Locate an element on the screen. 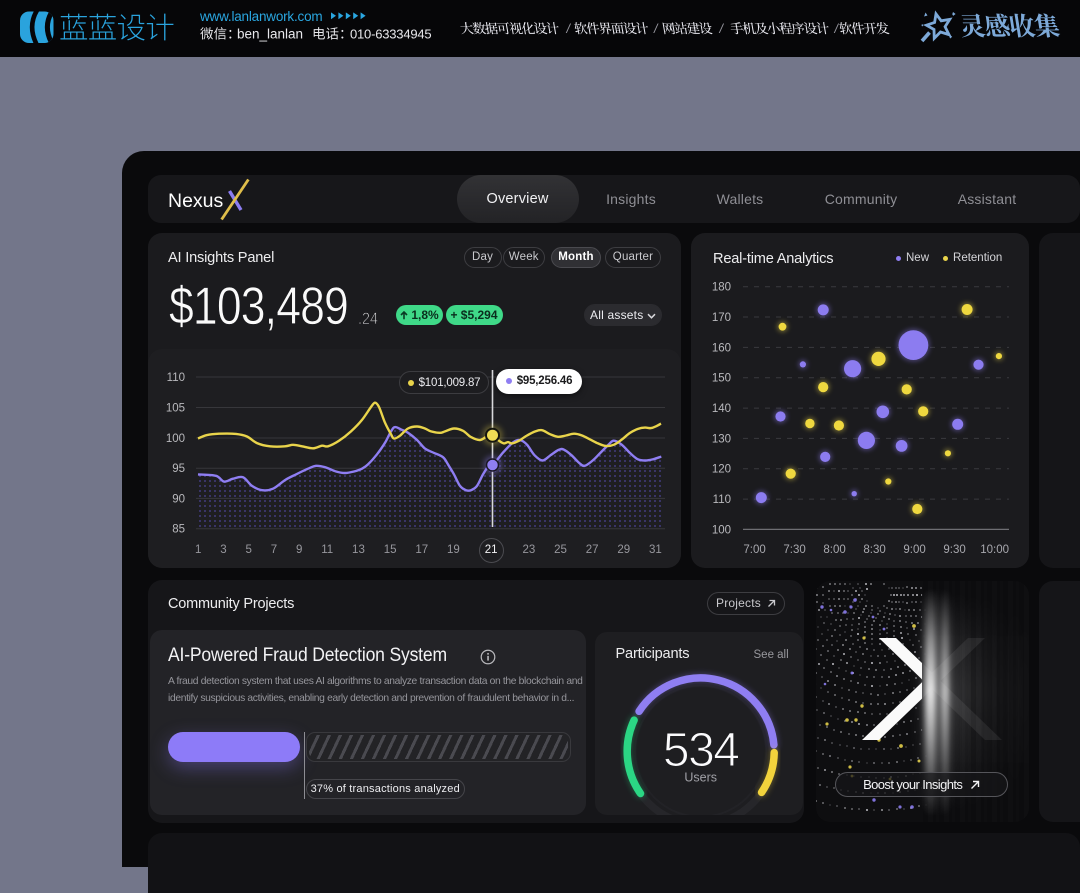 This screenshot has width=1080, height=893. svg-text: www.lanlanwork.com is located at coordinates (260, 16).